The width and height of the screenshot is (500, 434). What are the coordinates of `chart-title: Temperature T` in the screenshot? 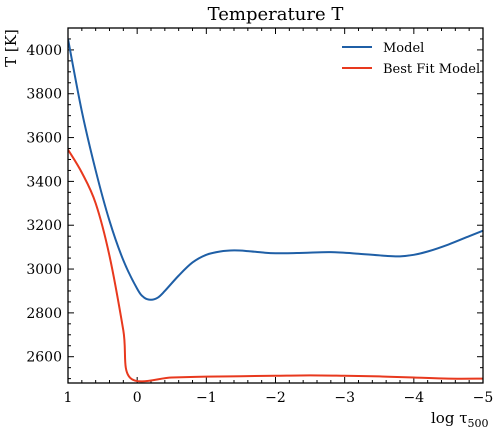 It's located at (276, 14).